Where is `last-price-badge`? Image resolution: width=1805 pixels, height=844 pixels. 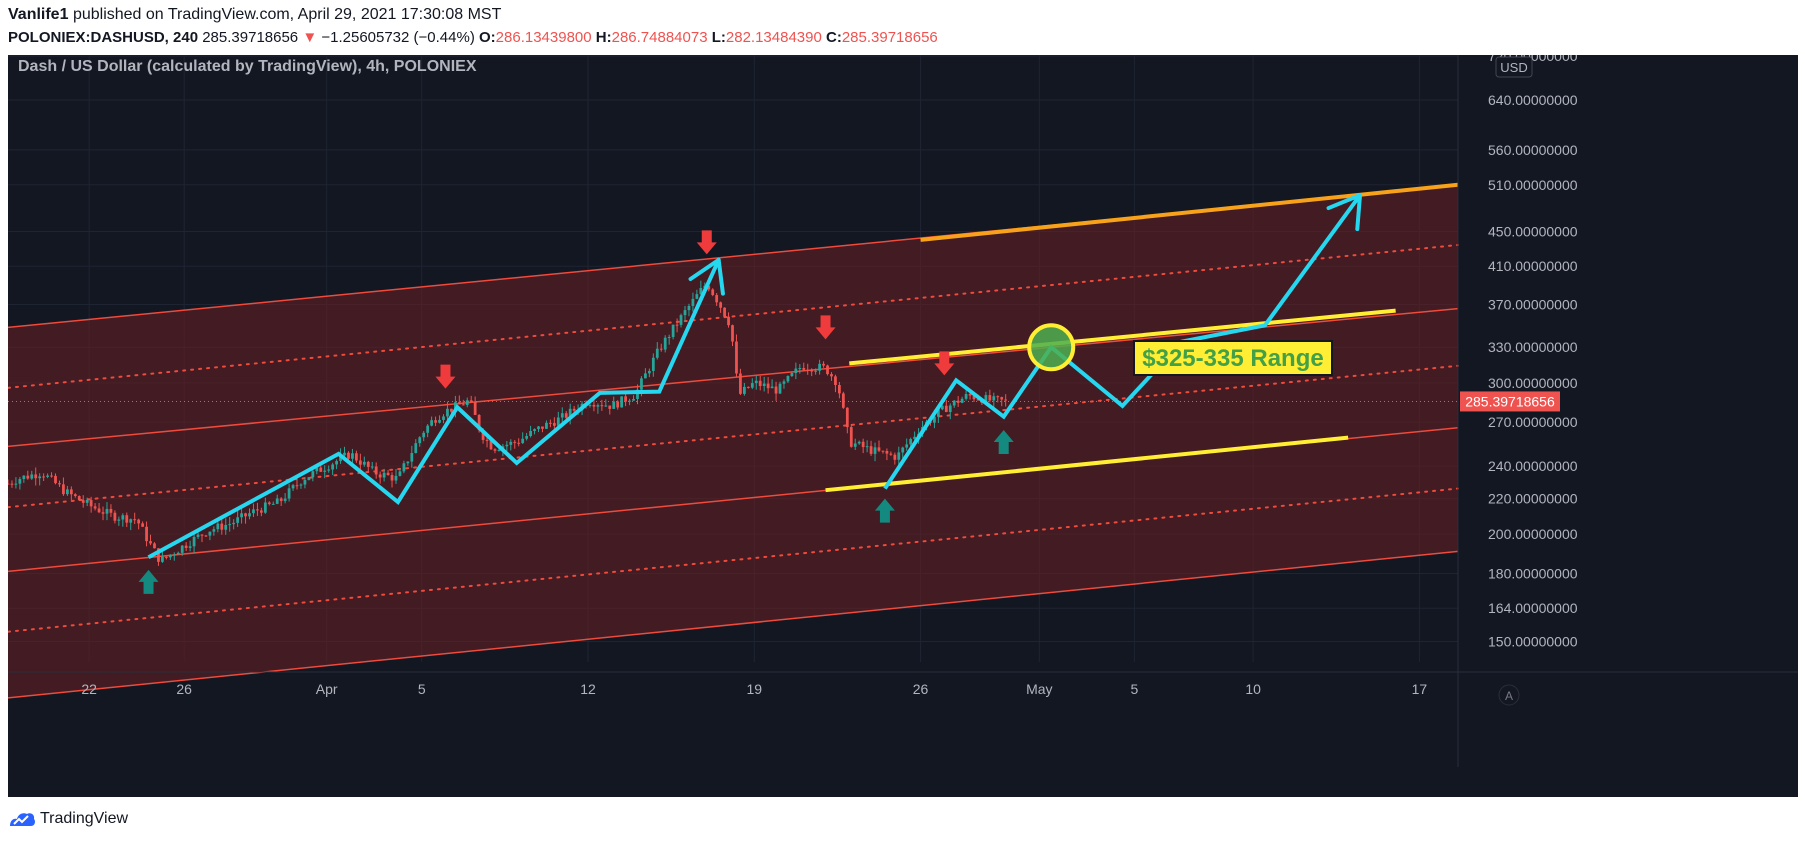 last-price-badge is located at coordinates (1510, 401).